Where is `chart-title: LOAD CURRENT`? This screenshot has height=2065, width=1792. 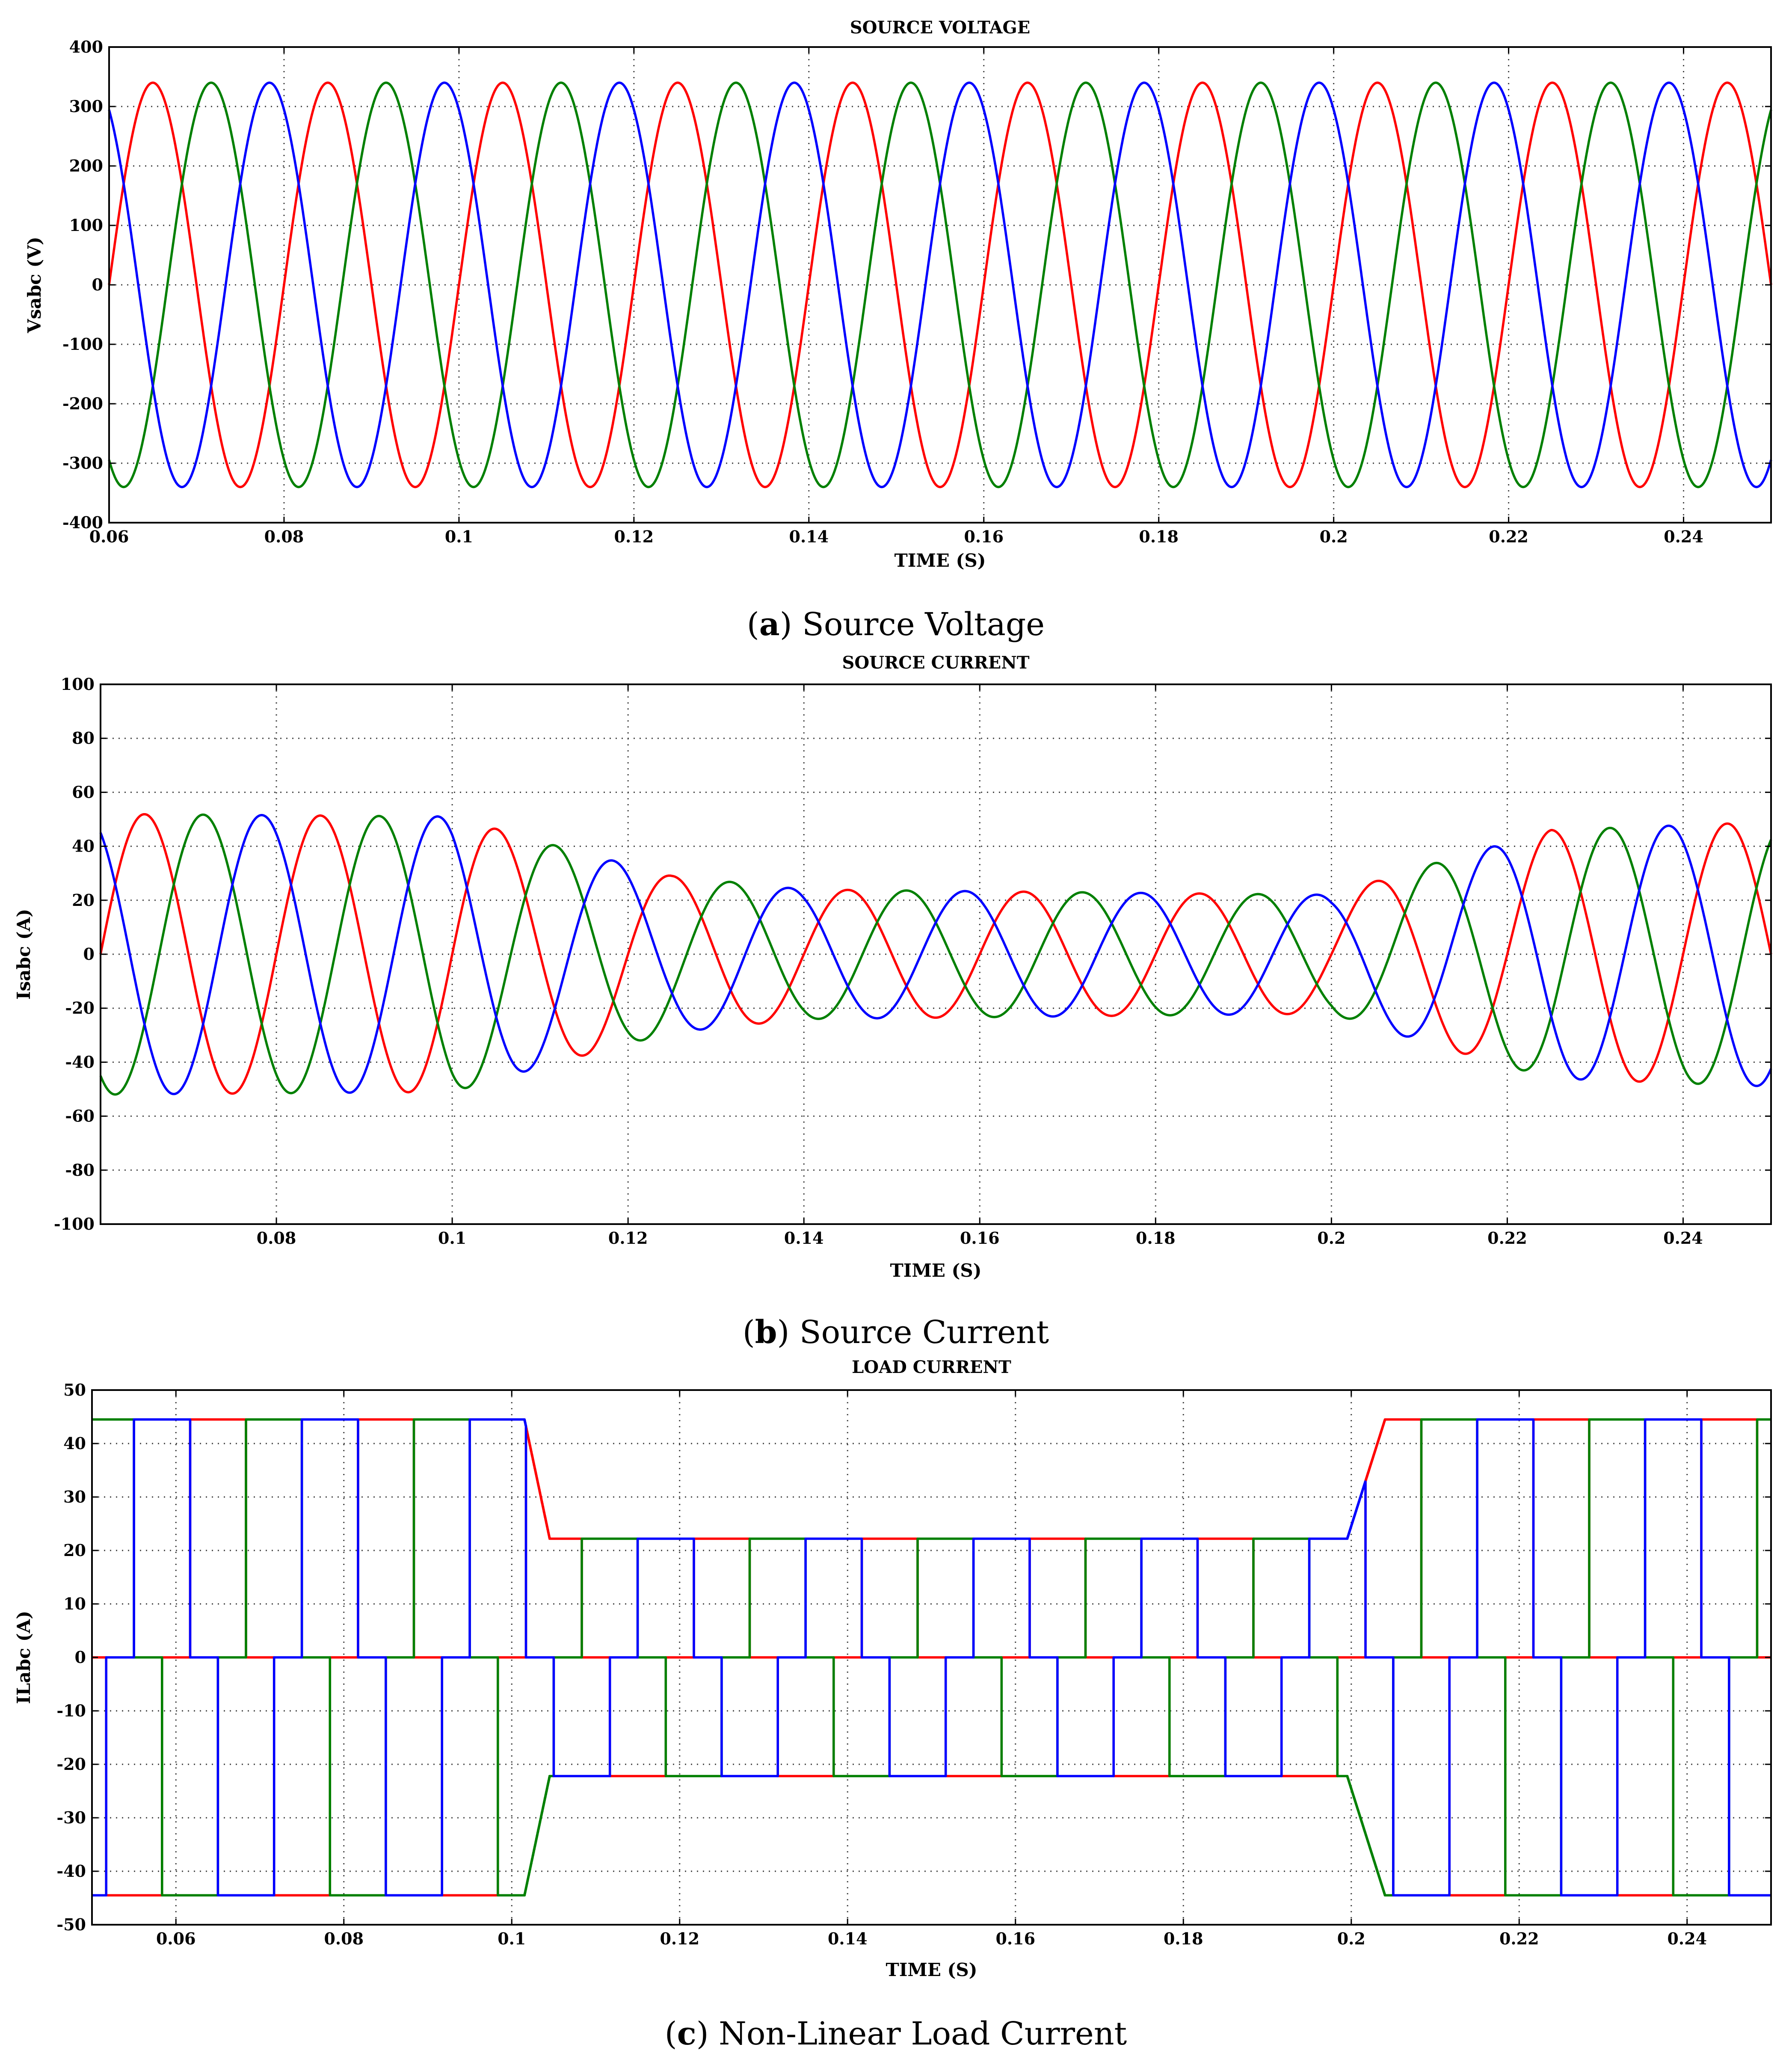 chart-title: LOAD CURRENT is located at coordinates (931, 1367).